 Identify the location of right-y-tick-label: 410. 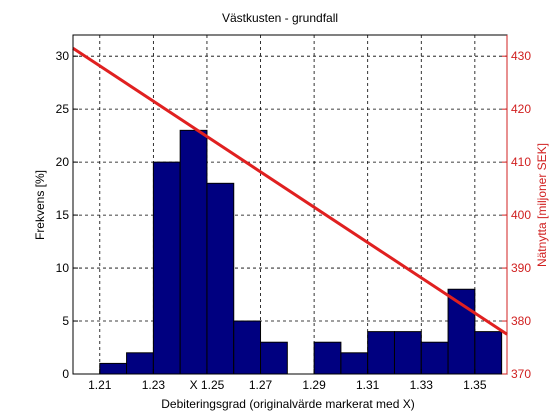
(521, 162).